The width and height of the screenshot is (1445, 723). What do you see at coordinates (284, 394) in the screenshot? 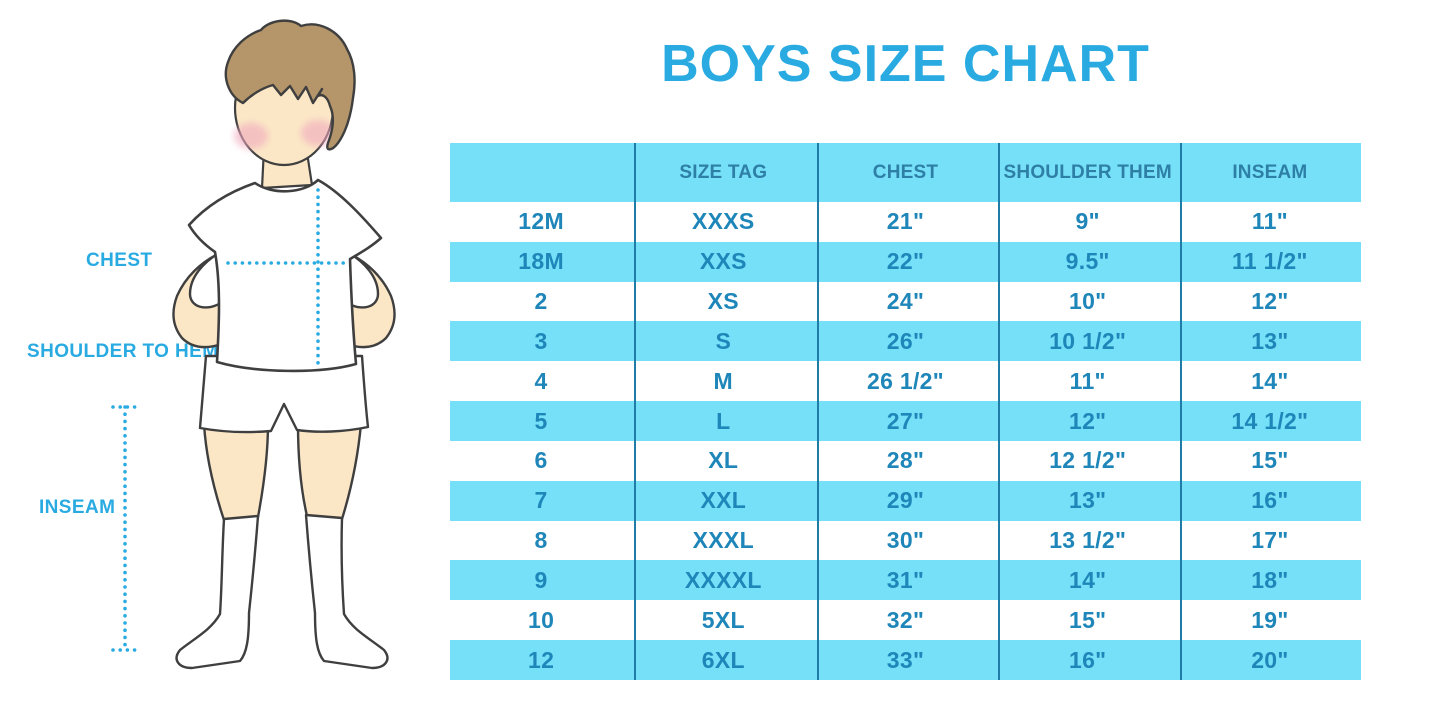
I see `shorts` at bounding box center [284, 394].